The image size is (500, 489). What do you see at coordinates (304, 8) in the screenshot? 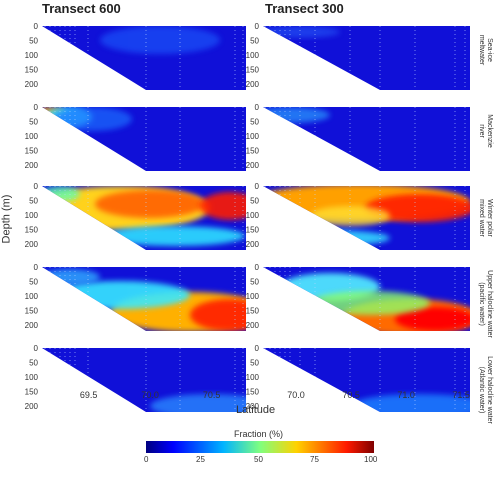
I see `transect-300-title: Transect 300` at bounding box center [304, 8].